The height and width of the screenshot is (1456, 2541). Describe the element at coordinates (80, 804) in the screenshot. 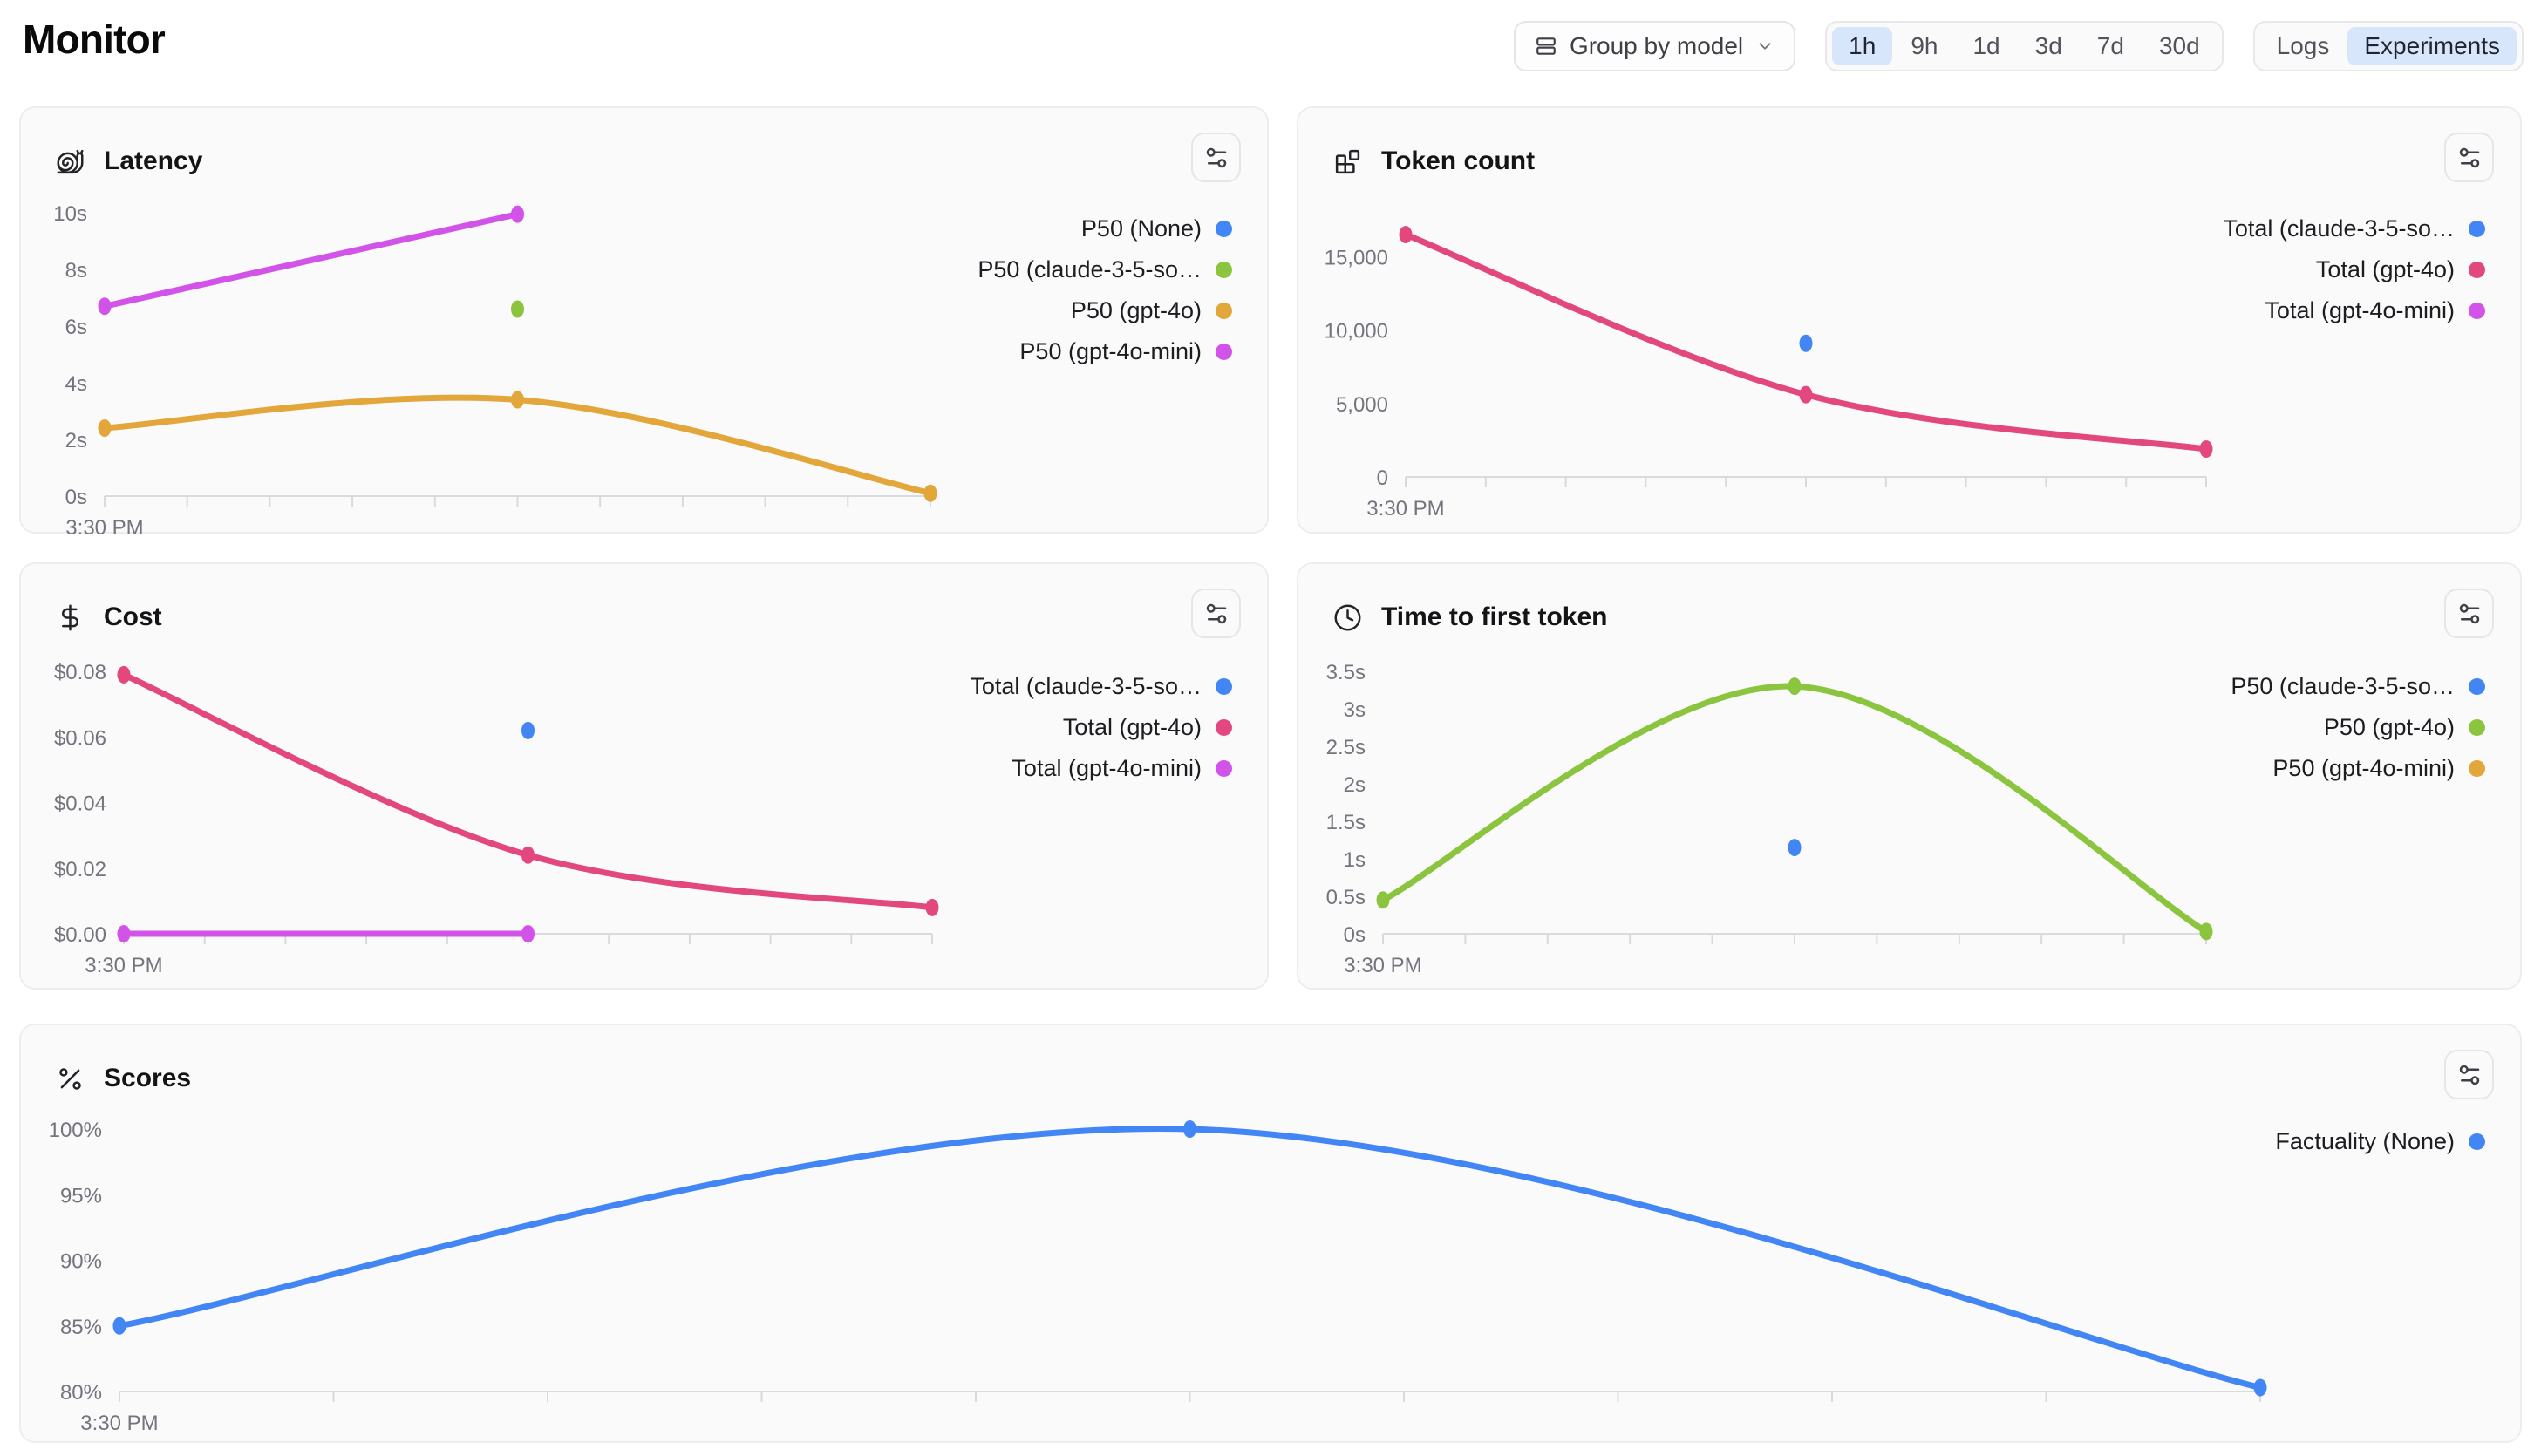

I see `y-tick-label: $0.04` at that location.